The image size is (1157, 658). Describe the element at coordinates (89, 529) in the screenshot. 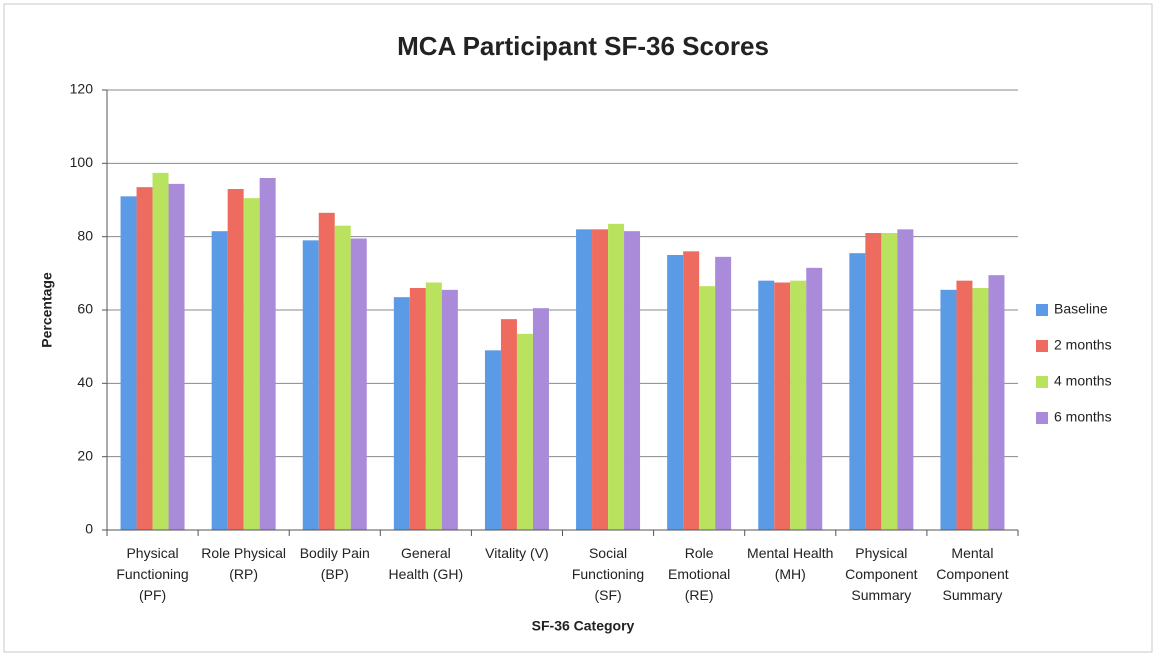

I see `y-tick-label: 0` at that location.